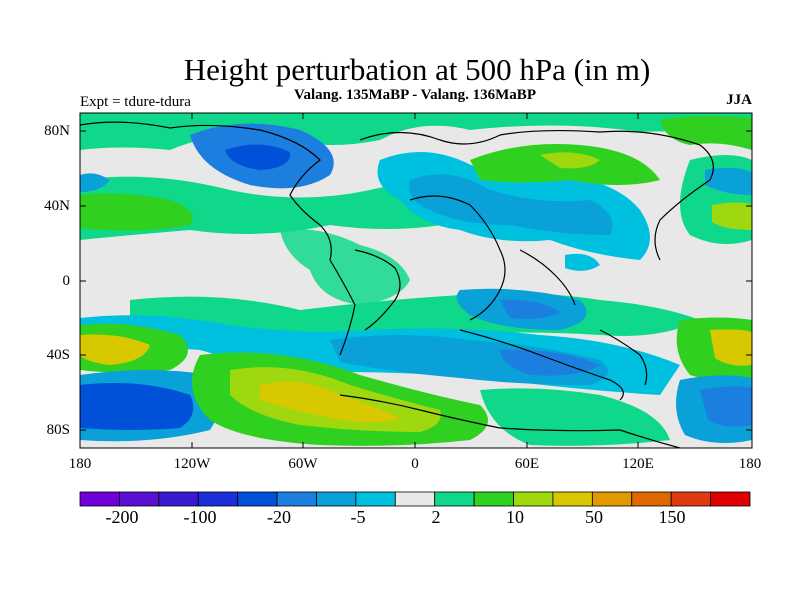  What do you see at coordinates (415, 95) in the screenshot?
I see `map-subtitle: Valang. 135MaBP - Valang. 136MaBP` at bounding box center [415, 95].